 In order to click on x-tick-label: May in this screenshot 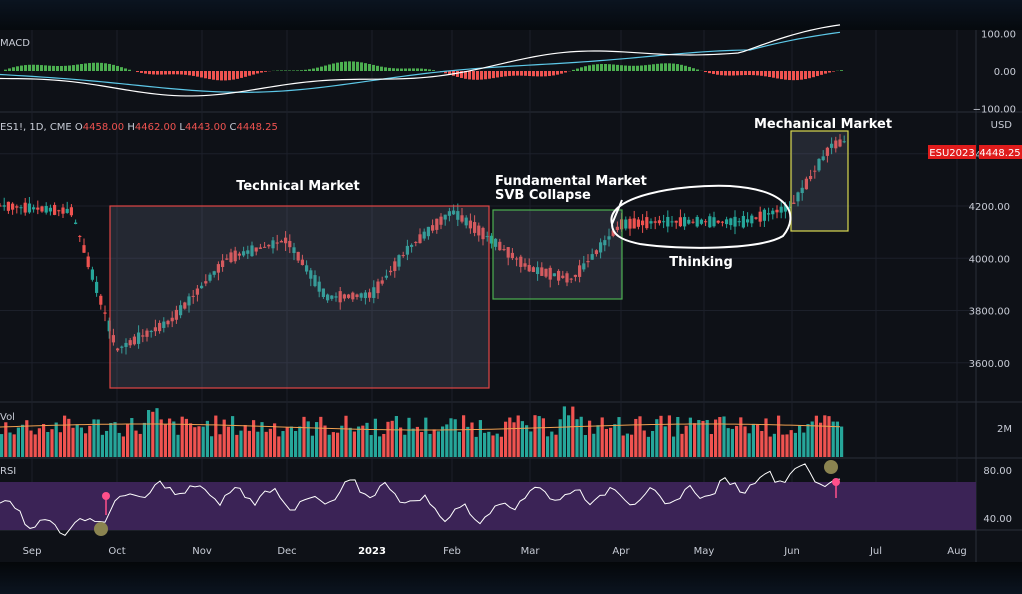, I will do `click(704, 551)`.